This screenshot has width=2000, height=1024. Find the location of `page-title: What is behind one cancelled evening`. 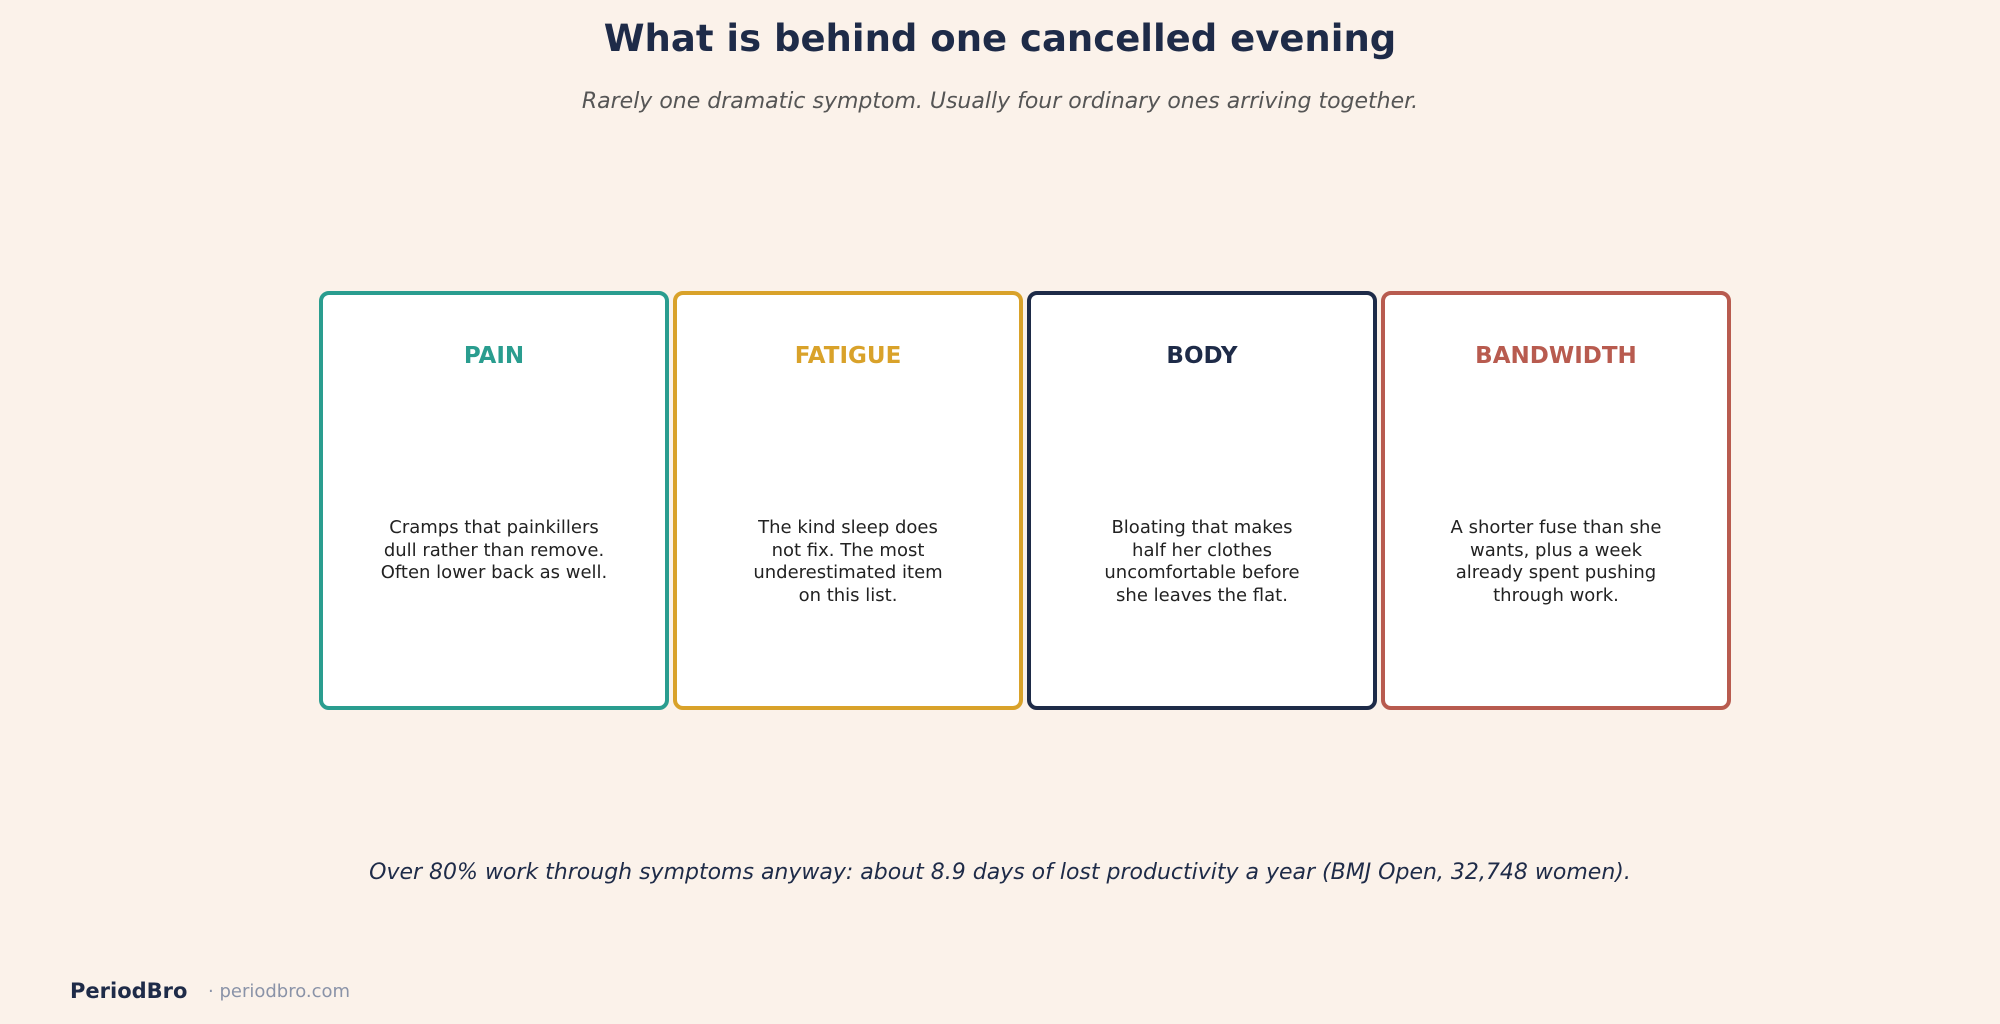

page-title: What is behind one cancelled evening is located at coordinates (1000, 38).